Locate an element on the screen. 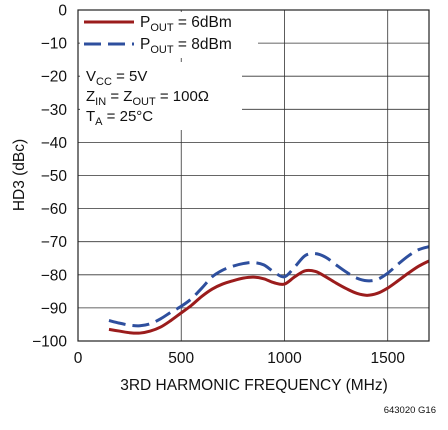  legend-box is located at coordinates (169, 35).